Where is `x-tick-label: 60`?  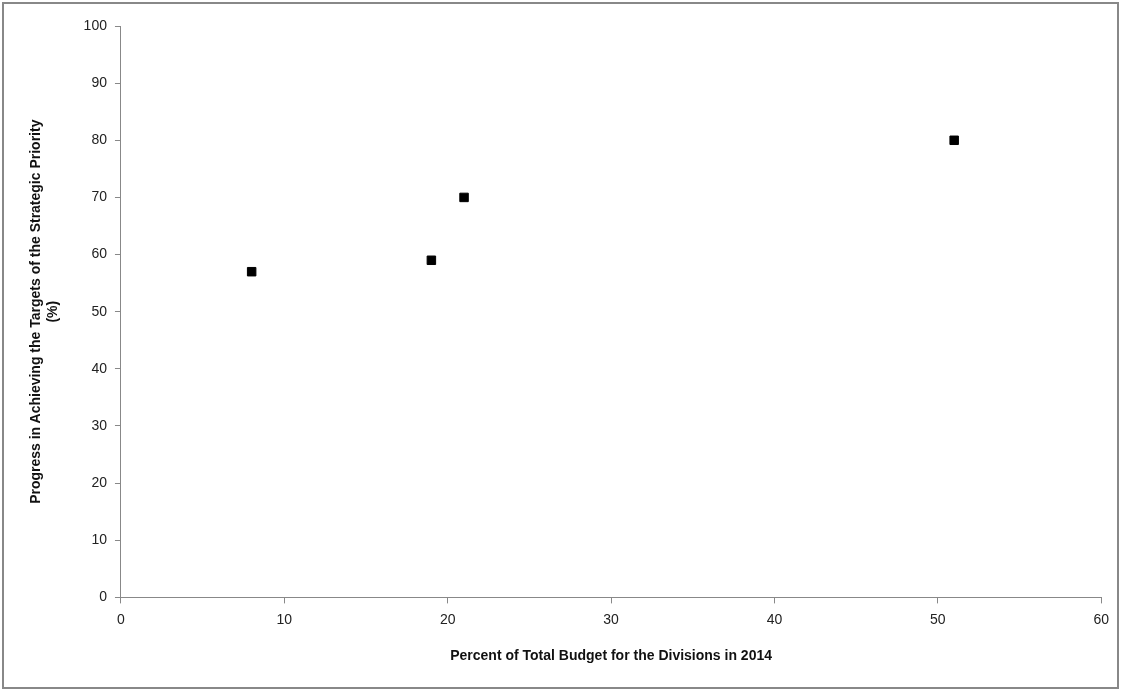
x-tick-label: 60 is located at coordinates (1101, 618).